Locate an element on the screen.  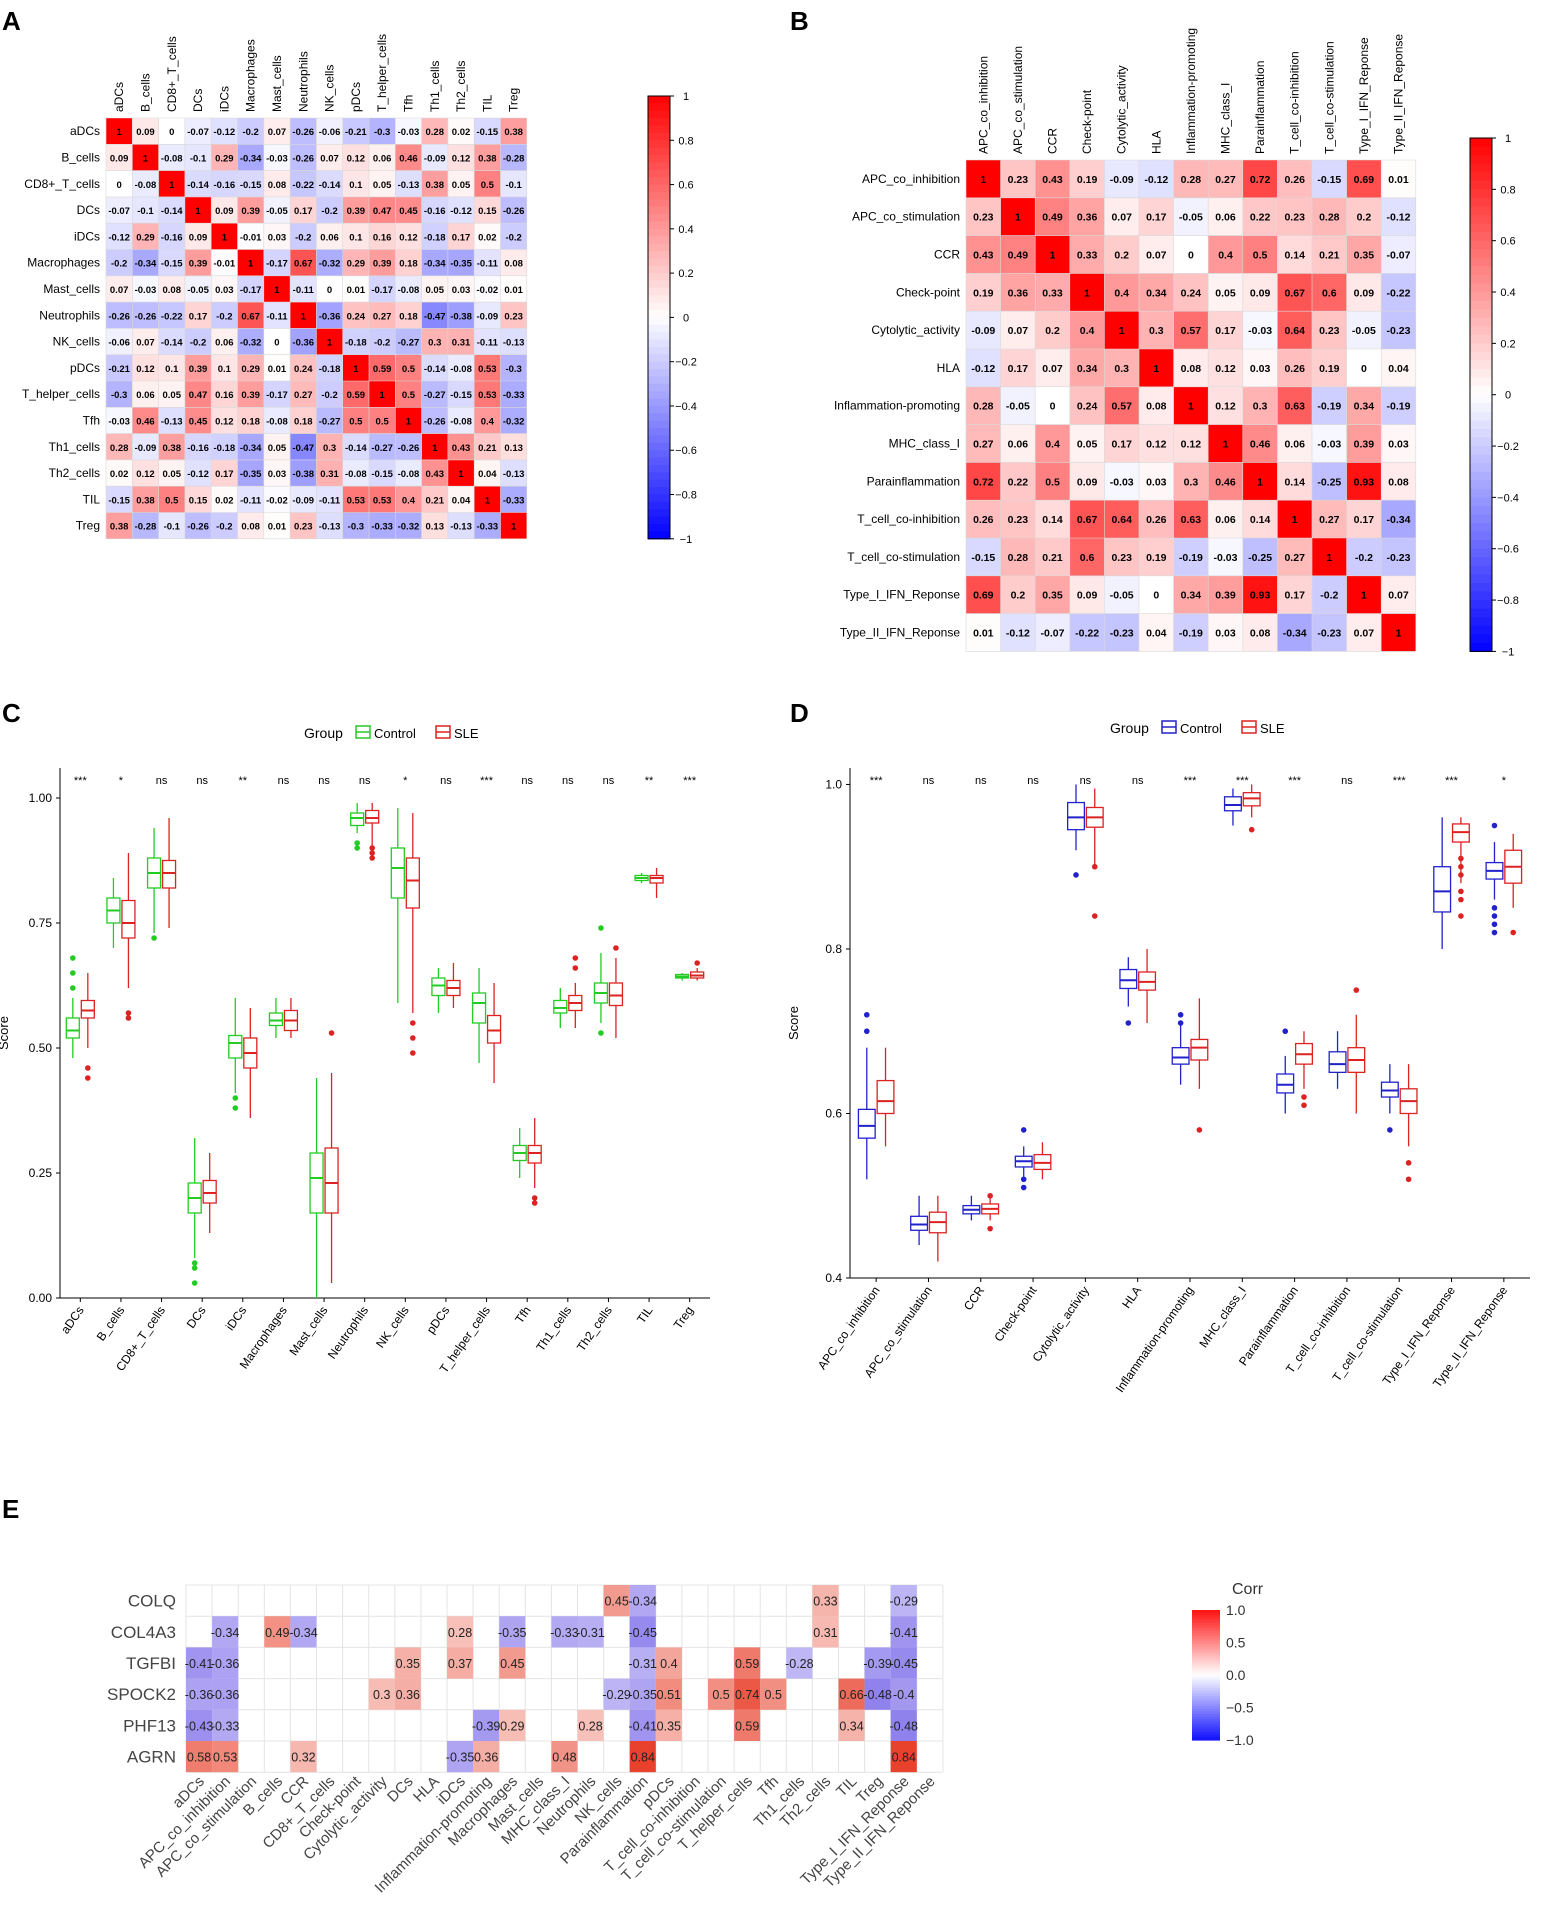
cell-value-label: 0.31 is located at coordinates (461, 343).